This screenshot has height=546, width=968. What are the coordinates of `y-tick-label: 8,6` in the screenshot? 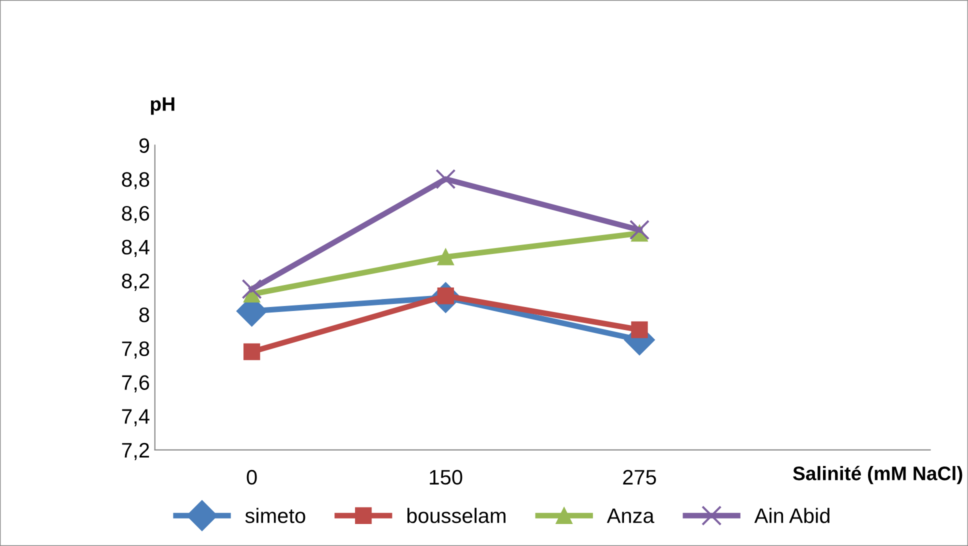 It's located at (136, 215).